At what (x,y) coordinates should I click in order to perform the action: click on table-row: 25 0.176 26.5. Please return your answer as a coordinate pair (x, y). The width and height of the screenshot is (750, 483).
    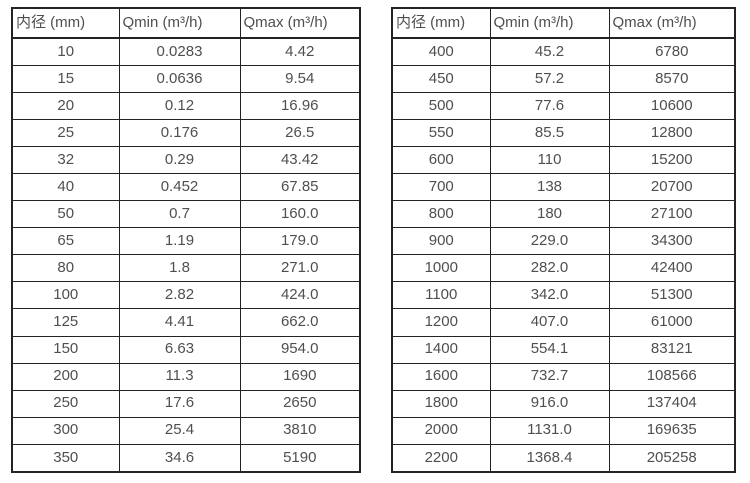
    Looking at the image, I should click on (186, 133).